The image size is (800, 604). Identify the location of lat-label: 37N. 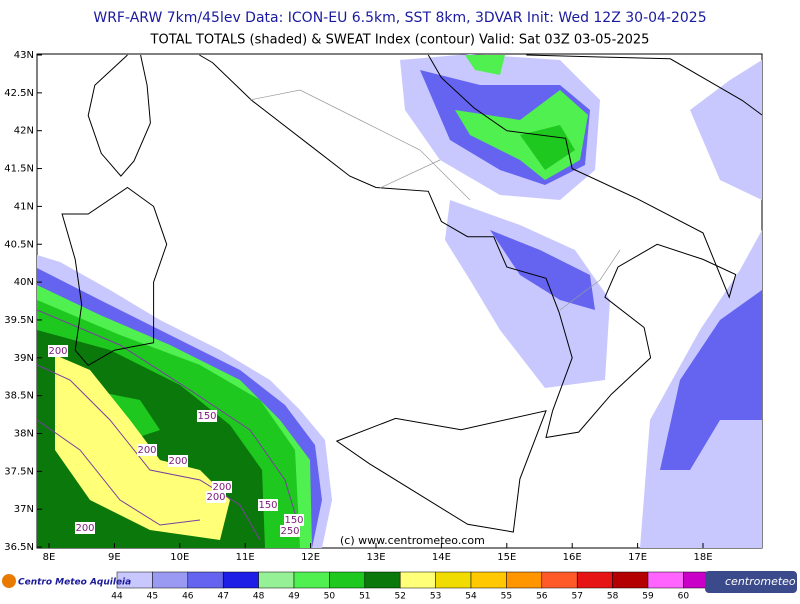
(24, 509).